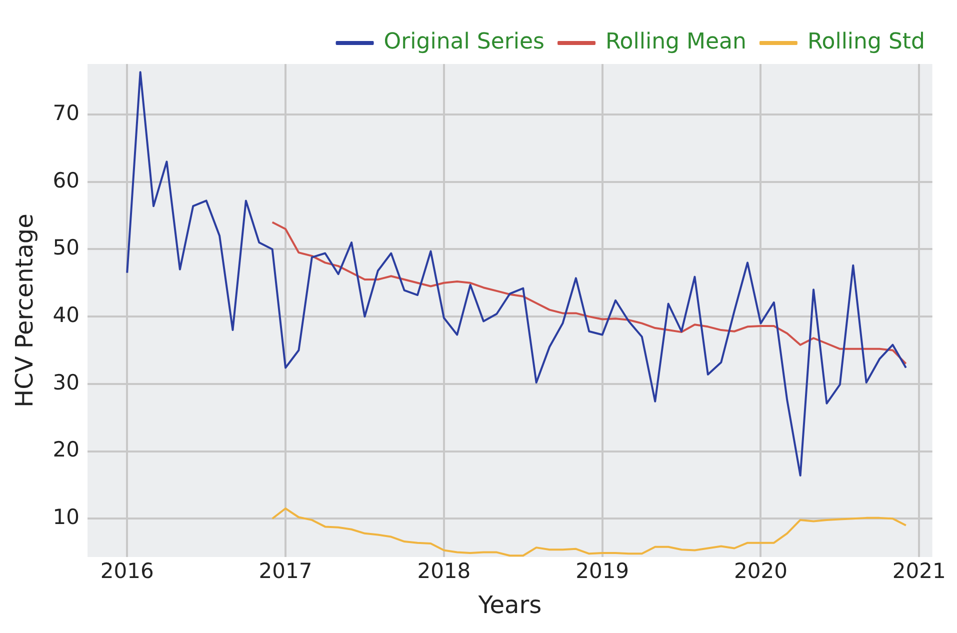  I want to click on y-tick-label: 10, so click(66, 517).